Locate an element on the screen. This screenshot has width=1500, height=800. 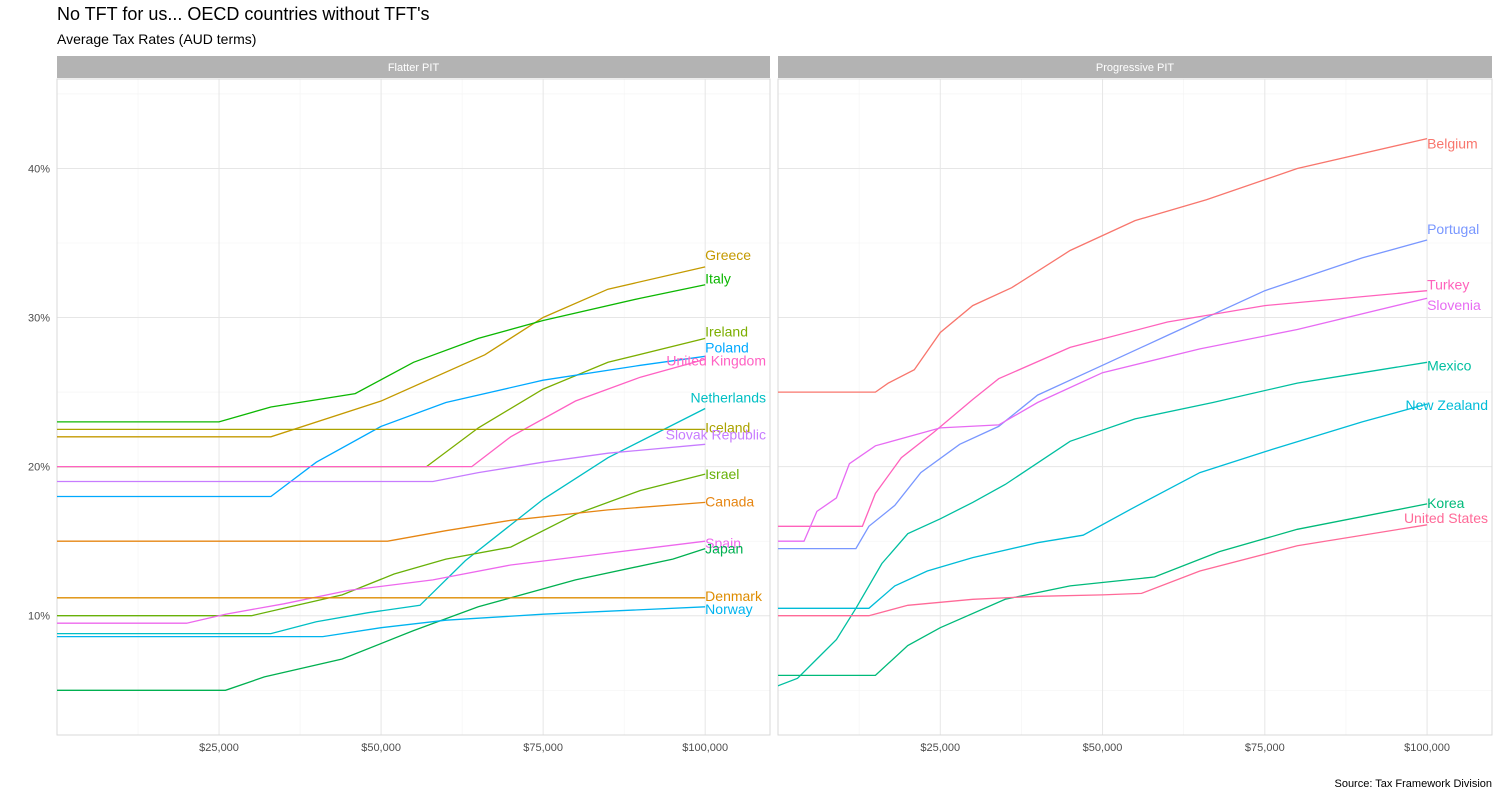
y-tick-label: 40% is located at coordinates (39, 169).